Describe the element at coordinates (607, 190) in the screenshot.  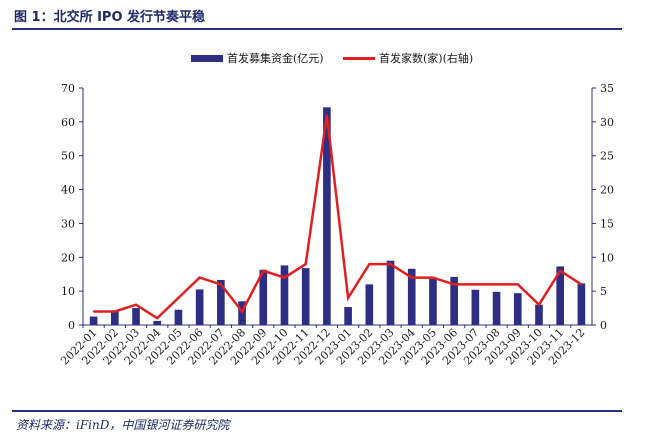
I see `right-tick-label: 20` at that location.